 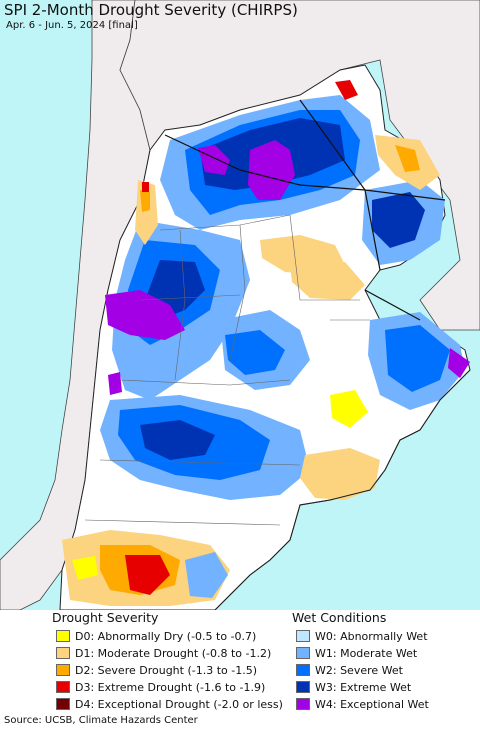 What do you see at coordinates (151, 10) in the screenshot?
I see `map-title: SPI 2-Month Drought Severity (CHIRPS)` at bounding box center [151, 10].